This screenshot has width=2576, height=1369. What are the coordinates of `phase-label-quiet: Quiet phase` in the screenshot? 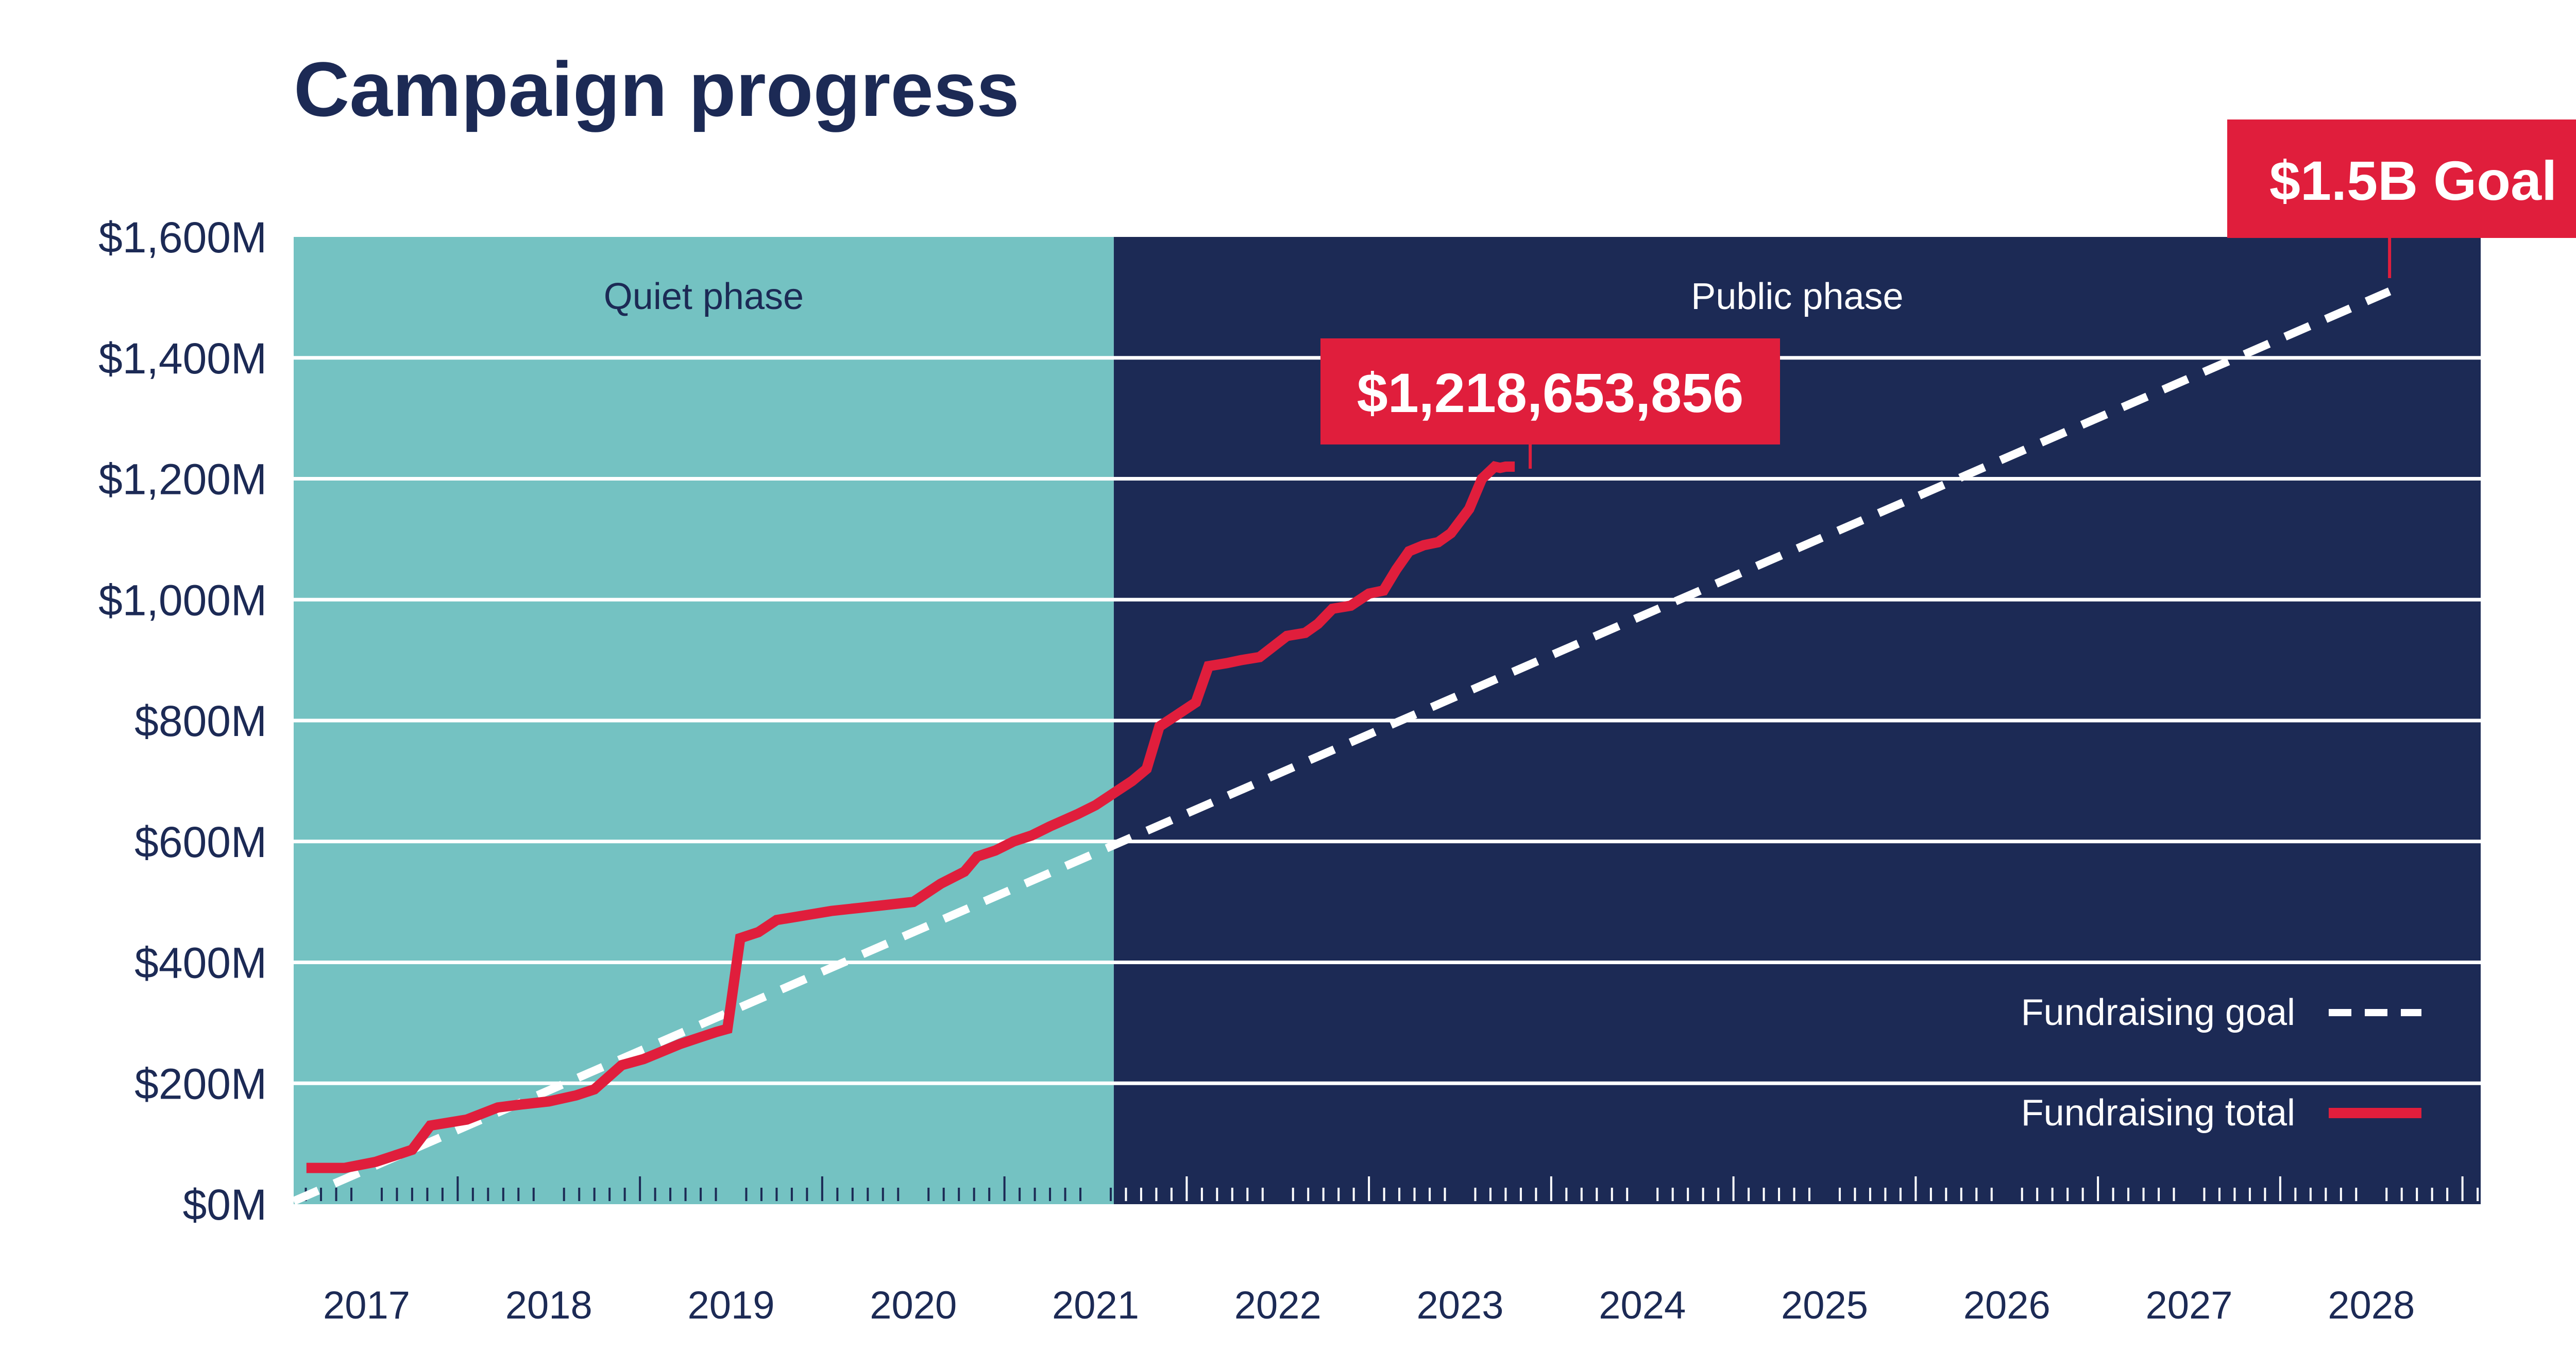 It's located at (704, 296).